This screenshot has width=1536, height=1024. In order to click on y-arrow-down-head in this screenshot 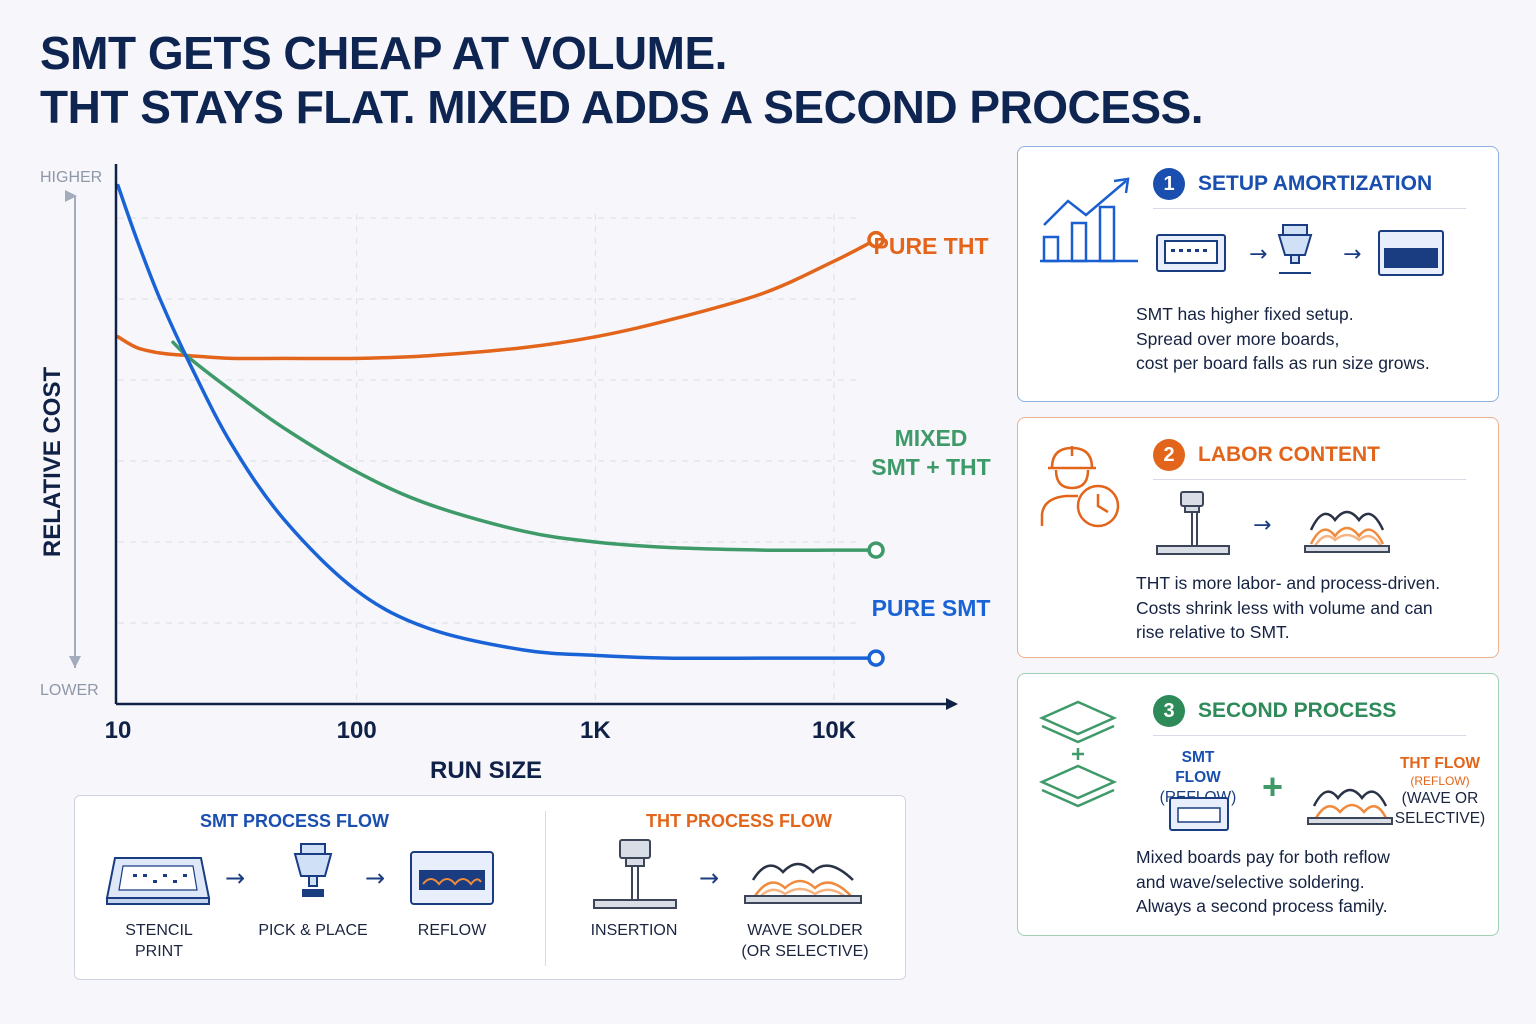, I will do `click(75, 662)`.